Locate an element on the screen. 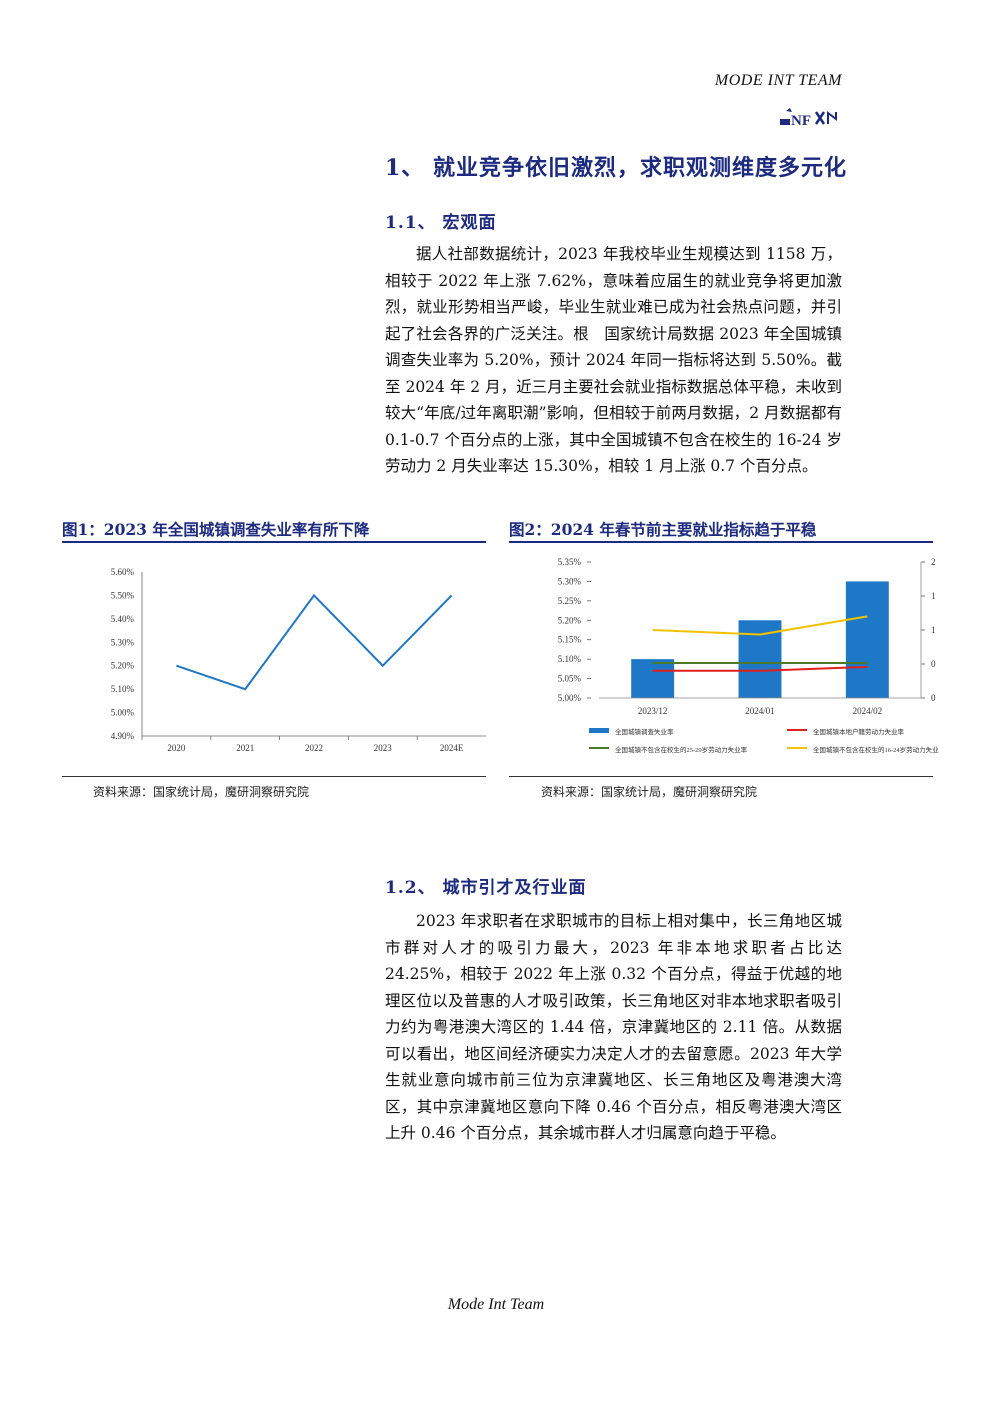 This screenshot has width=992, height=1403. figure2-y-tick-label: 5.10% is located at coordinates (570, 659).